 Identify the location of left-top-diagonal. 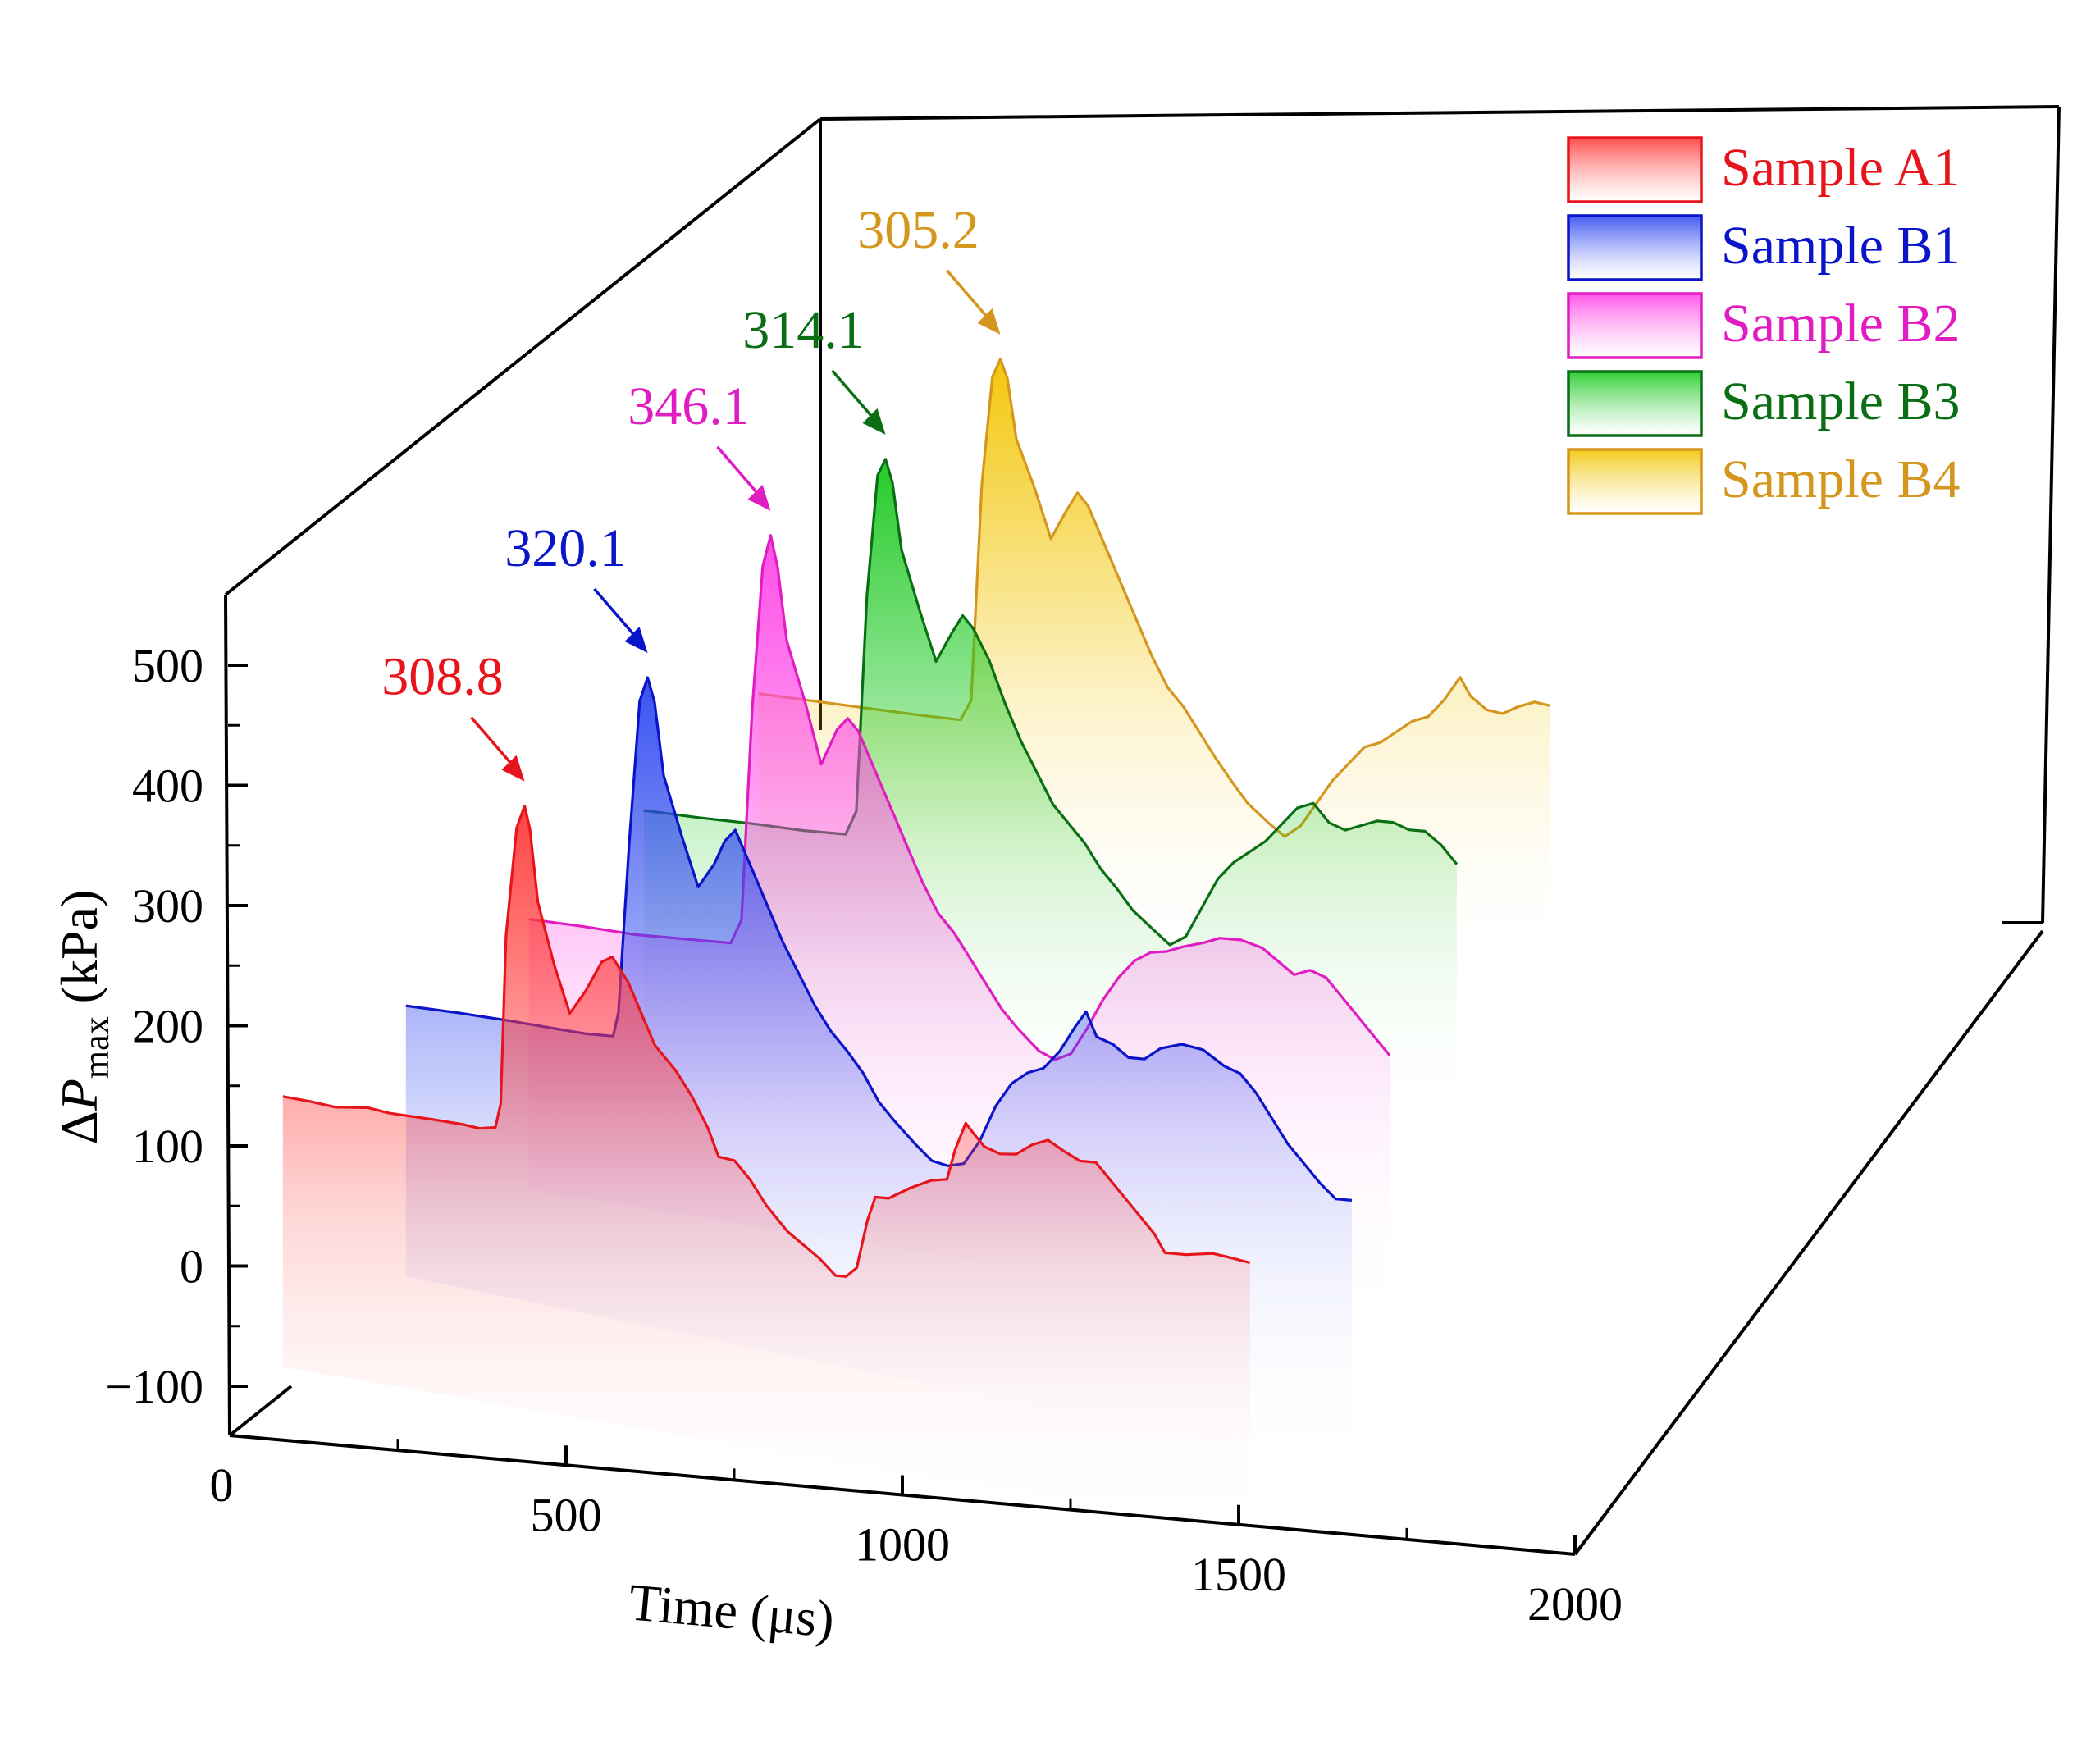
(523, 356).